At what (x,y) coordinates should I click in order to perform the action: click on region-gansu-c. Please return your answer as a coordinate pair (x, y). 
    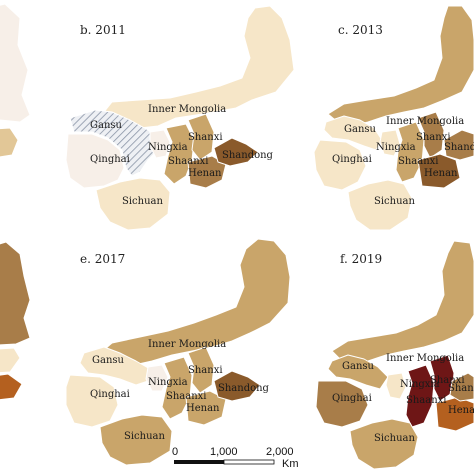
    Looking at the image, I should click on (353, 133).